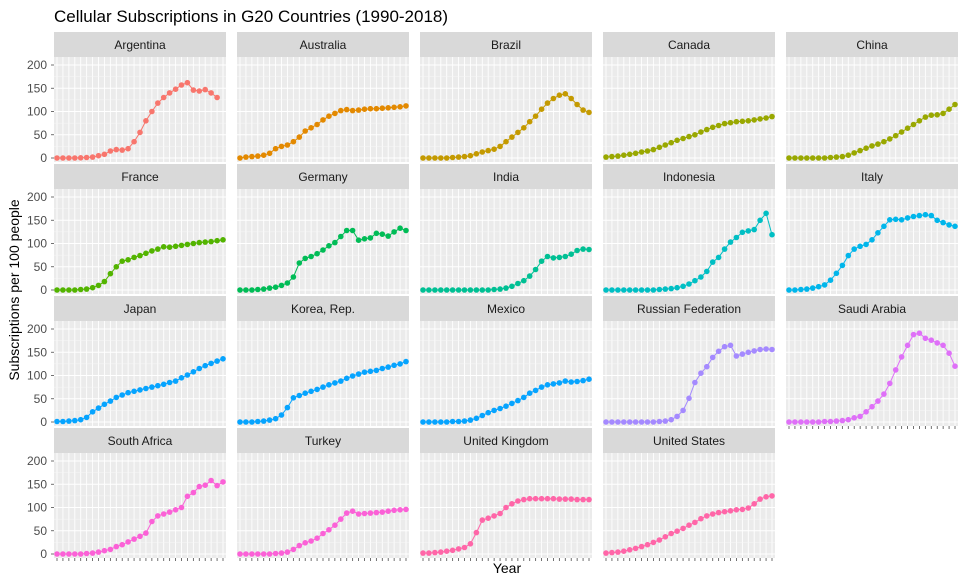  What do you see at coordinates (41, 531) in the screenshot?
I see `y-tick-label: 50` at bounding box center [41, 531].